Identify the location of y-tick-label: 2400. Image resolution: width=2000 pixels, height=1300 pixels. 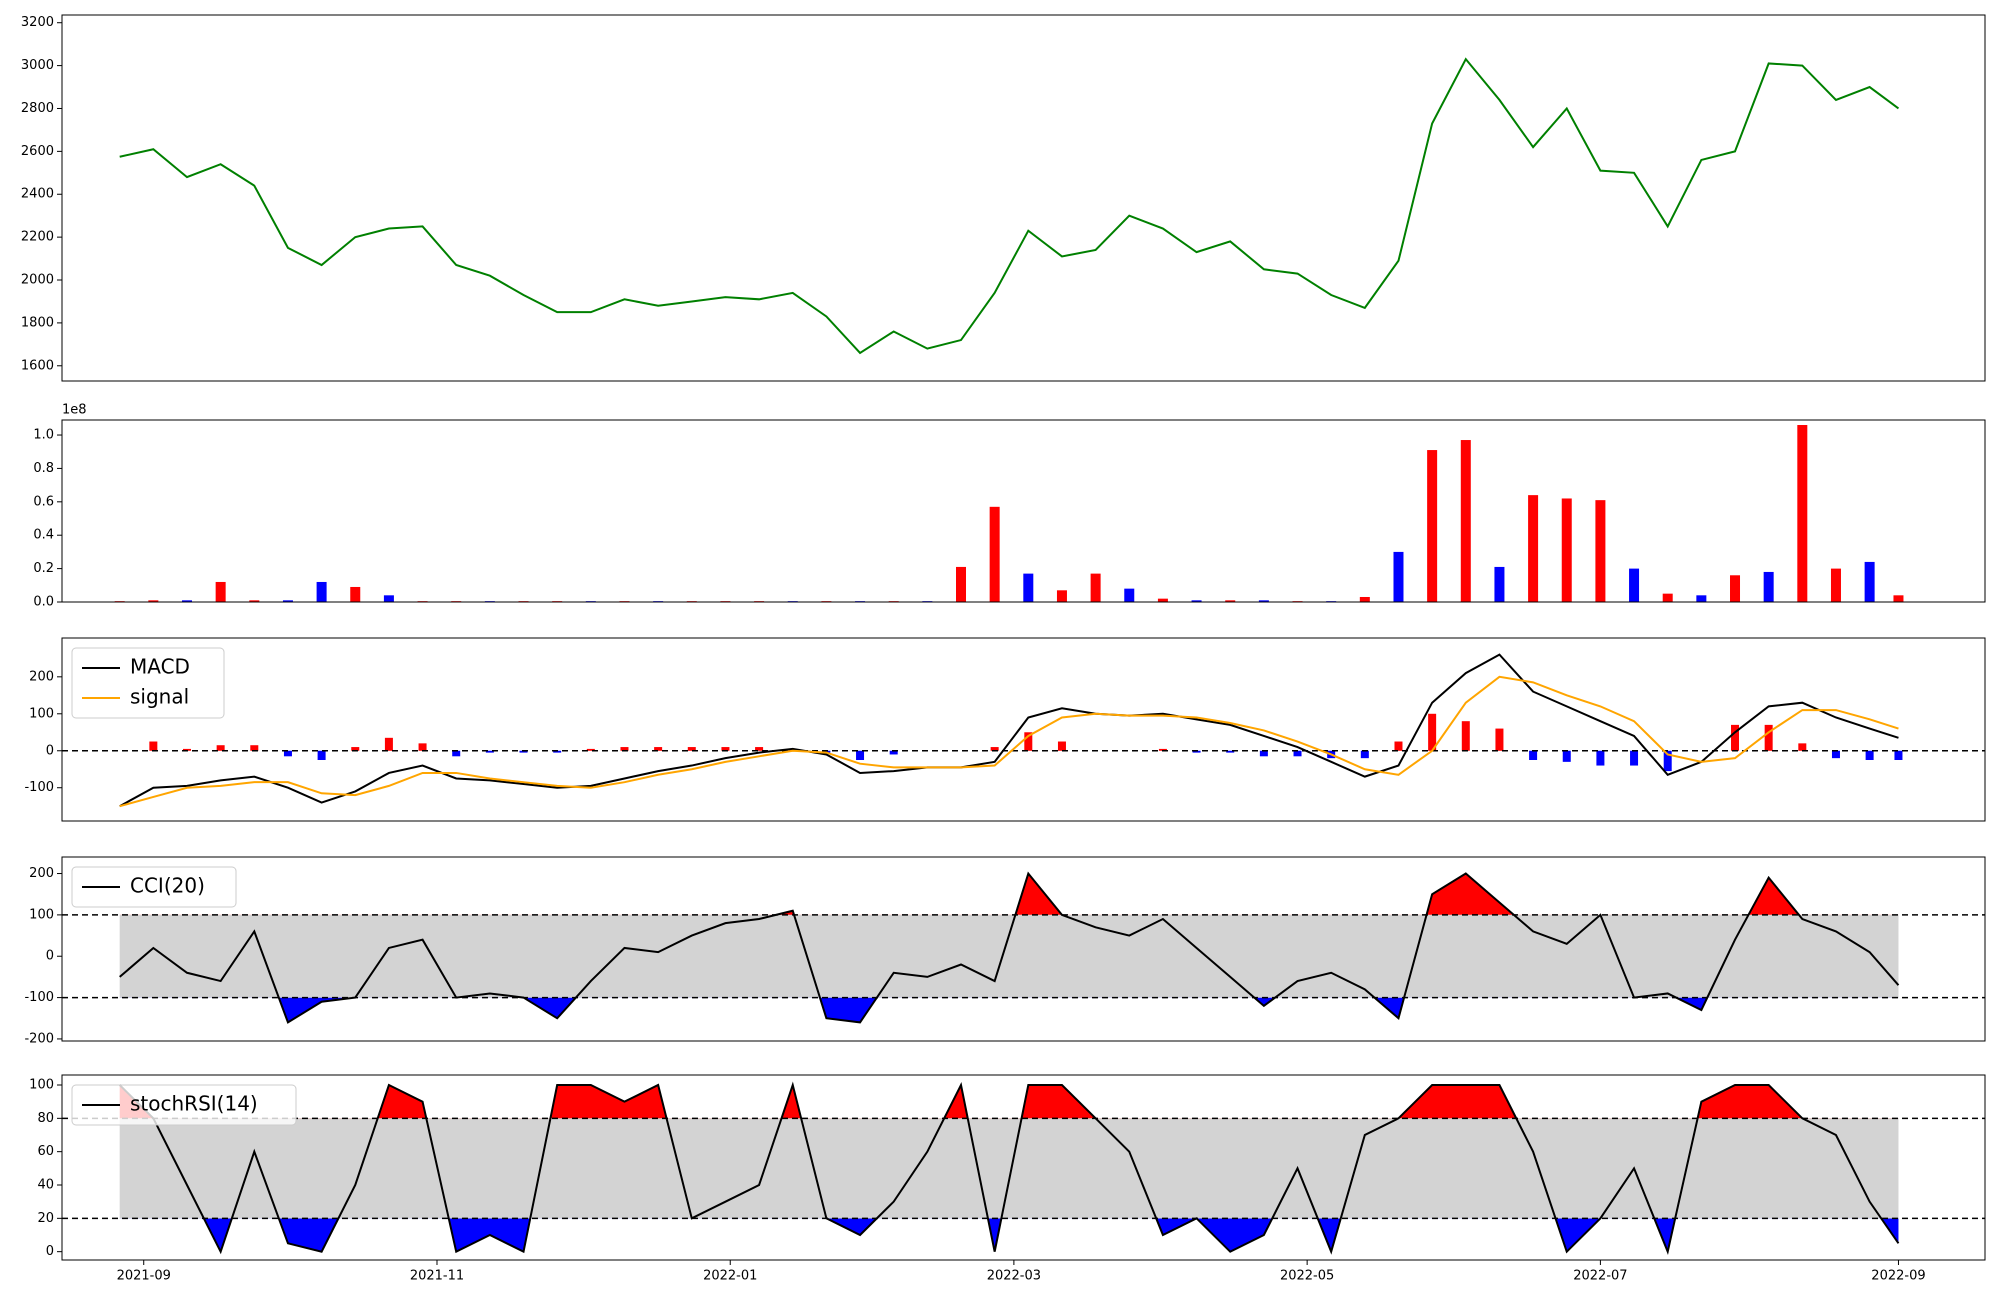
(37, 194).